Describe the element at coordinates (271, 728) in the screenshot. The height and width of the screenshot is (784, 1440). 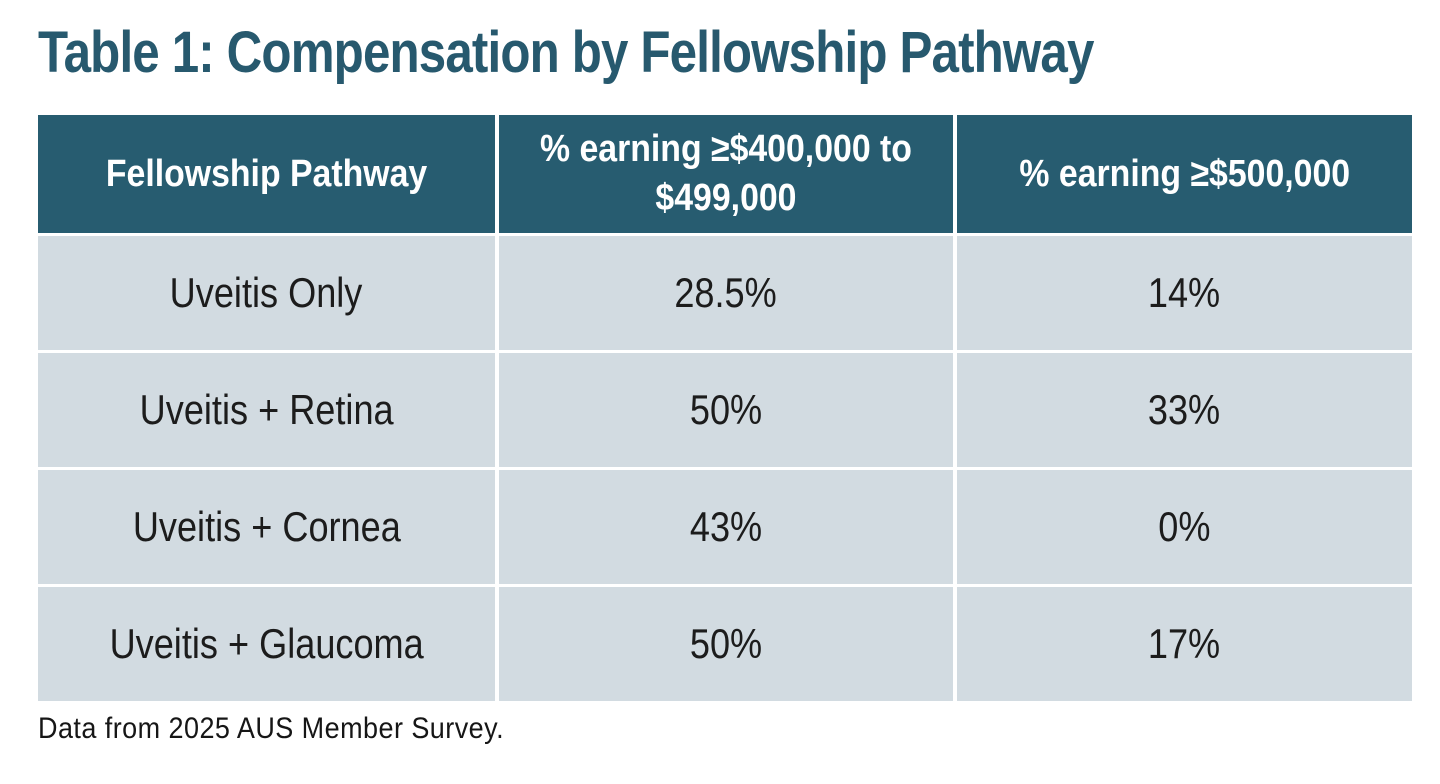
I see `footnote: Data from 2025 AUS Member Survey.` at that location.